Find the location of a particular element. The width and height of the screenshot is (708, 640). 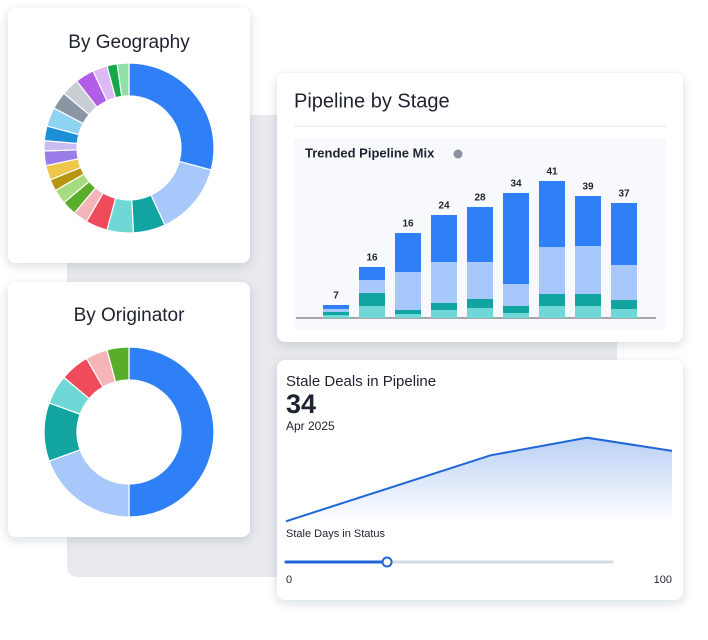

area-line is located at coordinates (479, 479).